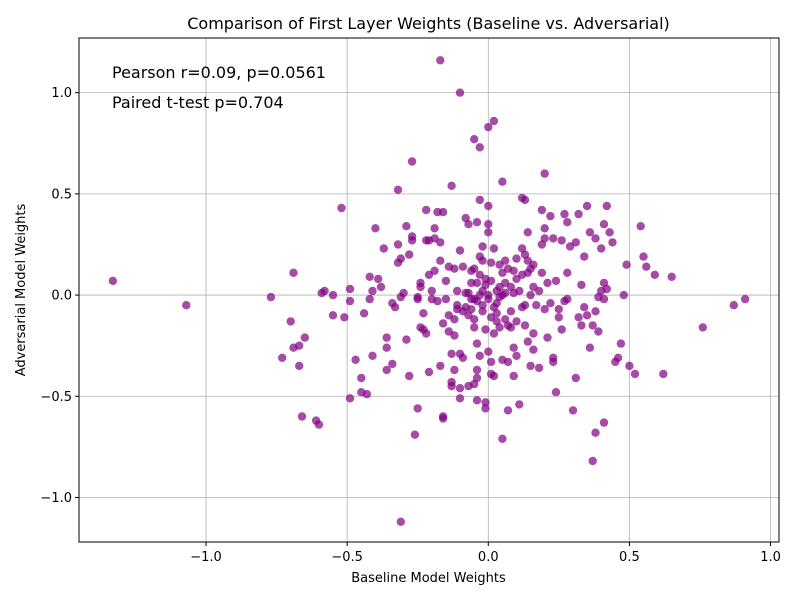  I want to click on y-tick-label: 0.0, so click(61, 296).